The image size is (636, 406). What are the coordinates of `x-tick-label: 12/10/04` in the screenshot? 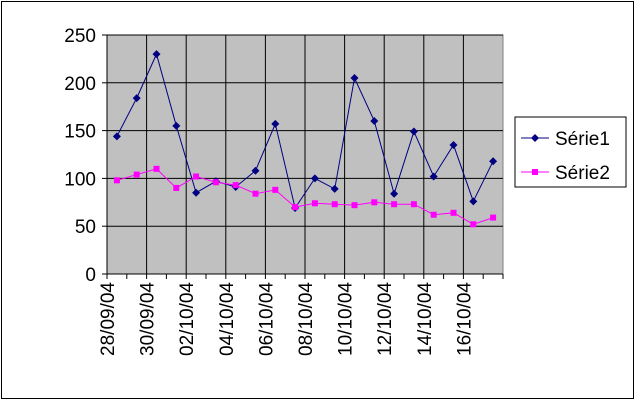 It's located at (385, 319).